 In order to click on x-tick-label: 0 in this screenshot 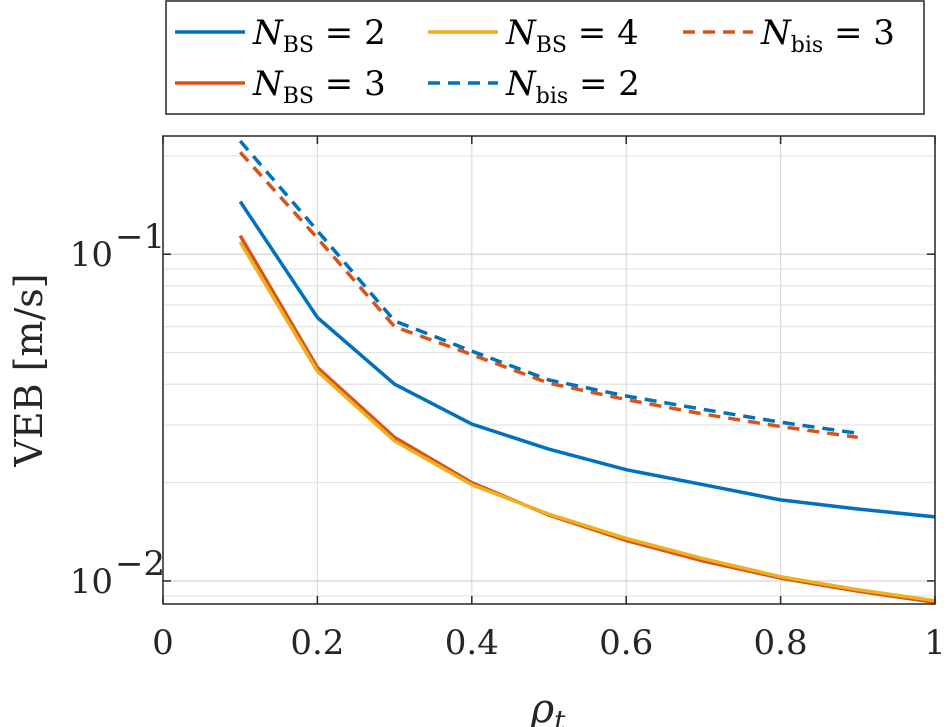, I will do `click(163, 643)`.